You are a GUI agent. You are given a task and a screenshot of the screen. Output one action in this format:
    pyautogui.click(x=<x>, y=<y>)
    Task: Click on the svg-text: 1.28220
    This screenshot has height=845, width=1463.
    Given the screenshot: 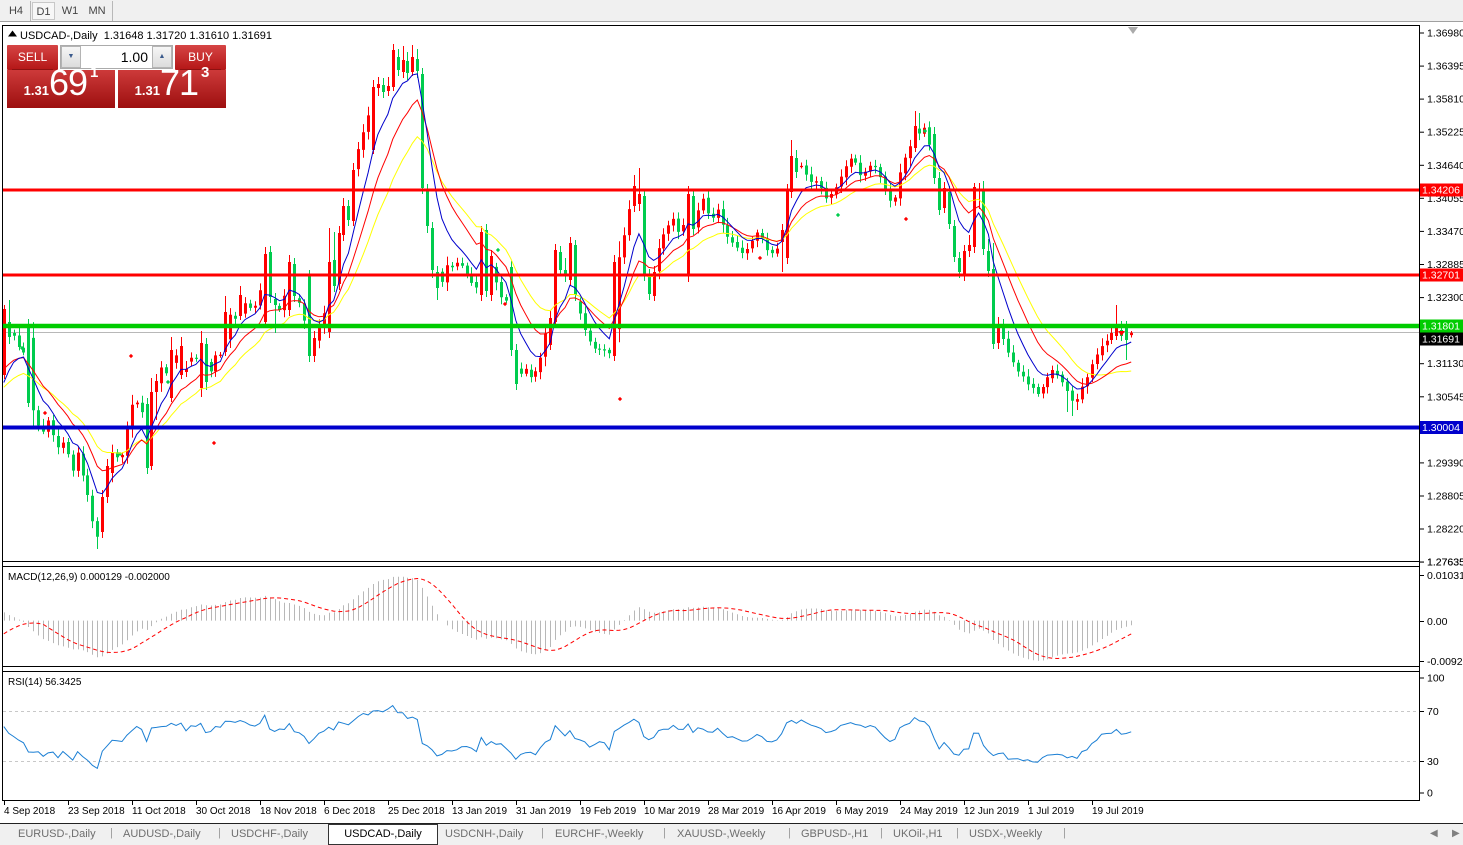 What is the action you would take?
    pyautogui.click(x=1445, y=530)
    